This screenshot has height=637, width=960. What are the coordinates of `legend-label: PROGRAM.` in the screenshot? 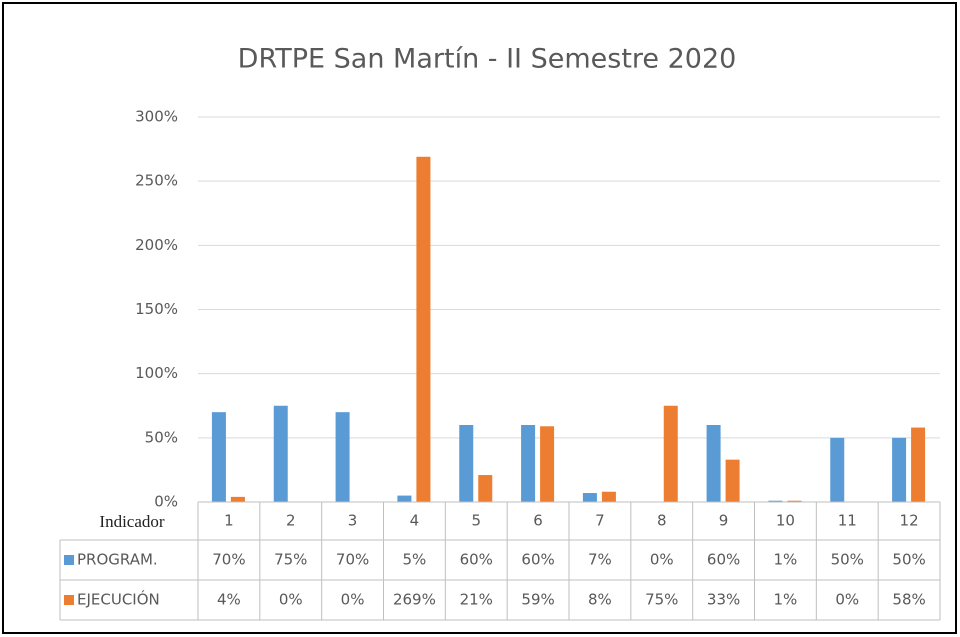 It's located at (117, 560).